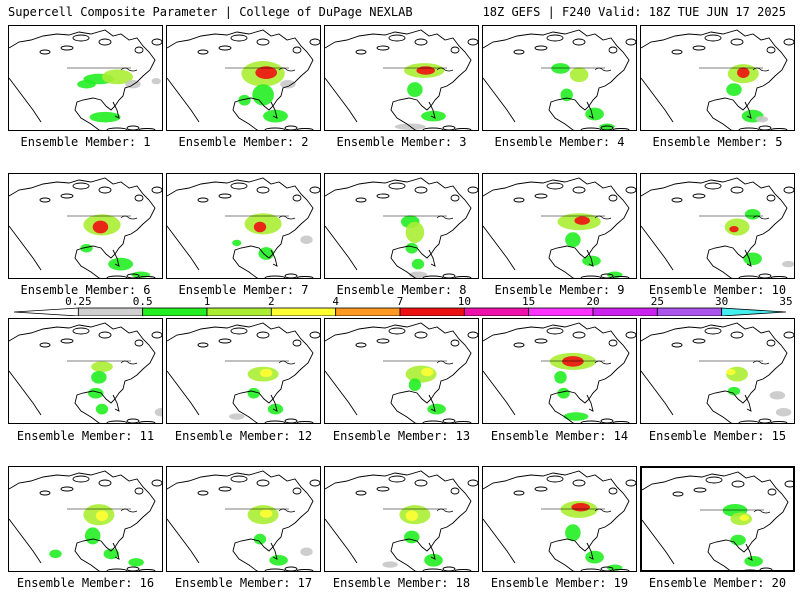  I want to click on colorbar-tick-label: 0.25, so click(78, 301).